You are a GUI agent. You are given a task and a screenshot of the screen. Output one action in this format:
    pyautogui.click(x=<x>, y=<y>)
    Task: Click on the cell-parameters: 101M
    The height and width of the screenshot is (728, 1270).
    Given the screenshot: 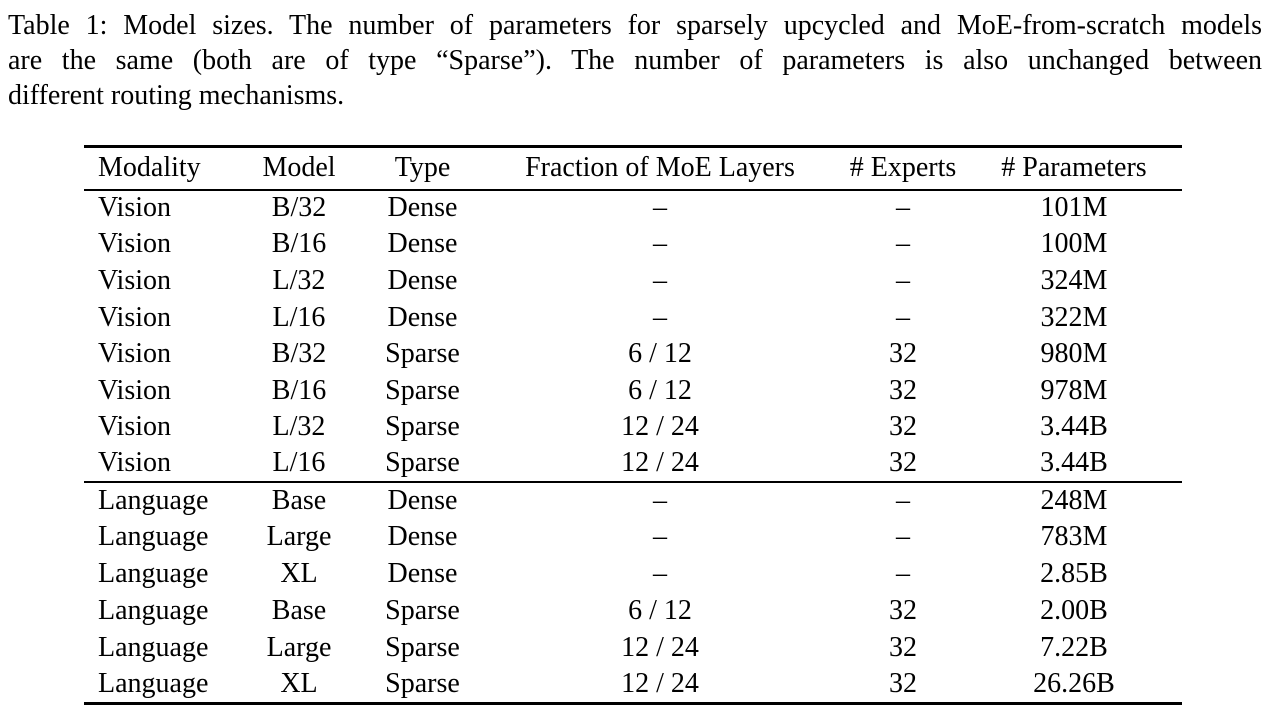 What is the action you would take?
    pyautogui.click(x=1074, y=208)
    